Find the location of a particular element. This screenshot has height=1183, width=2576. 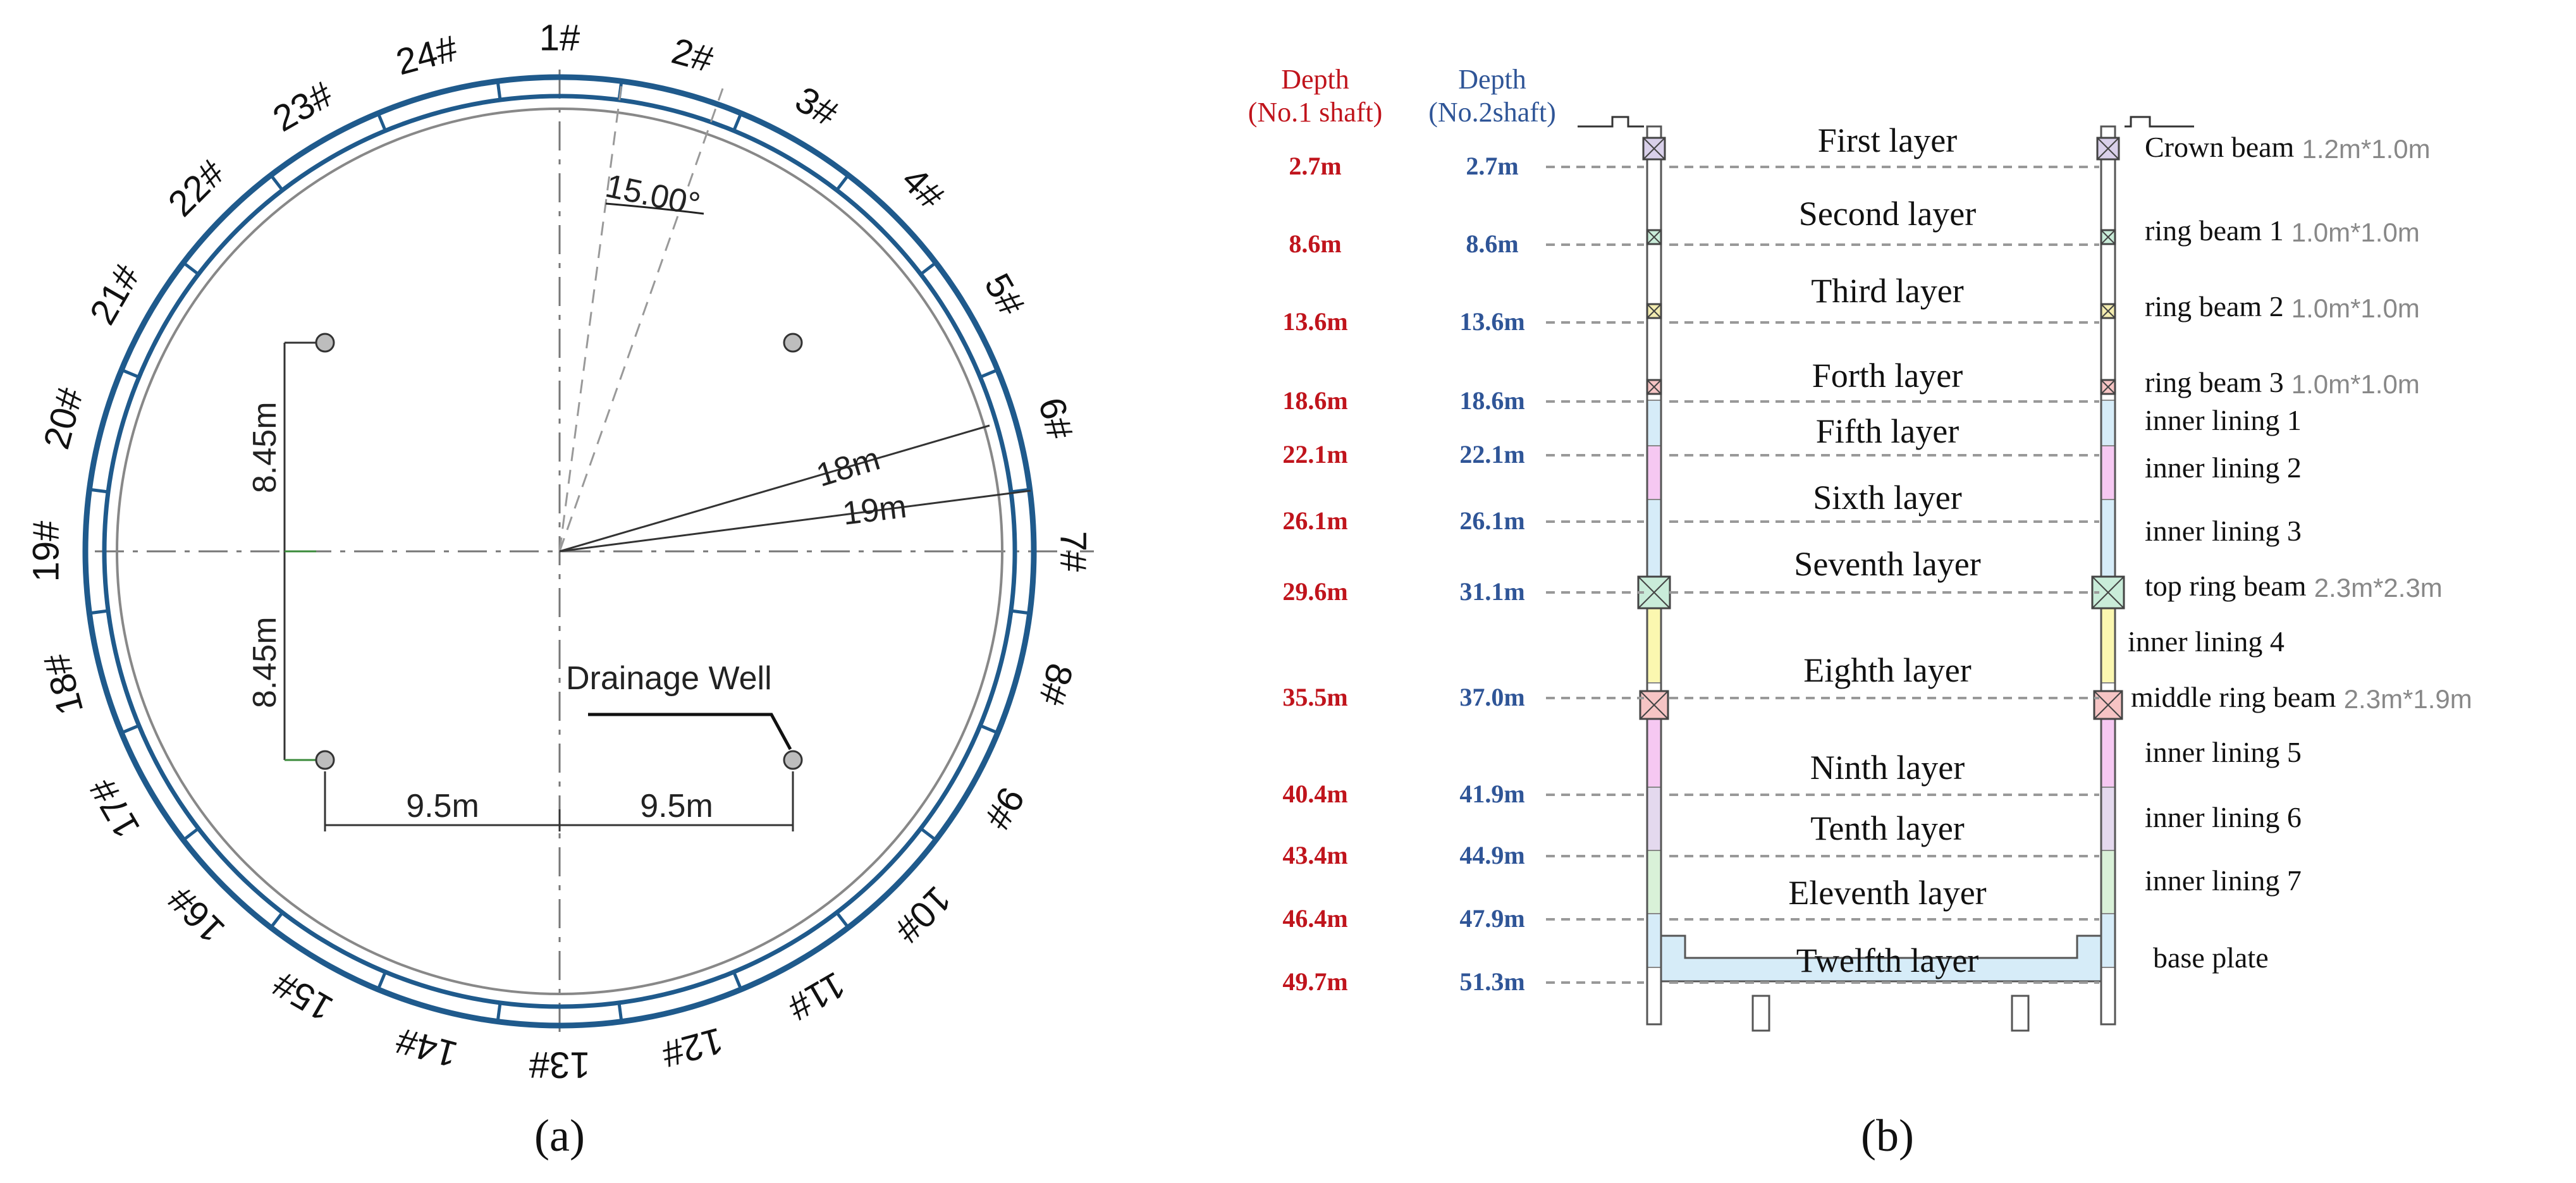

header-no2-line1: Depth is located at coordinates (1492, 79).